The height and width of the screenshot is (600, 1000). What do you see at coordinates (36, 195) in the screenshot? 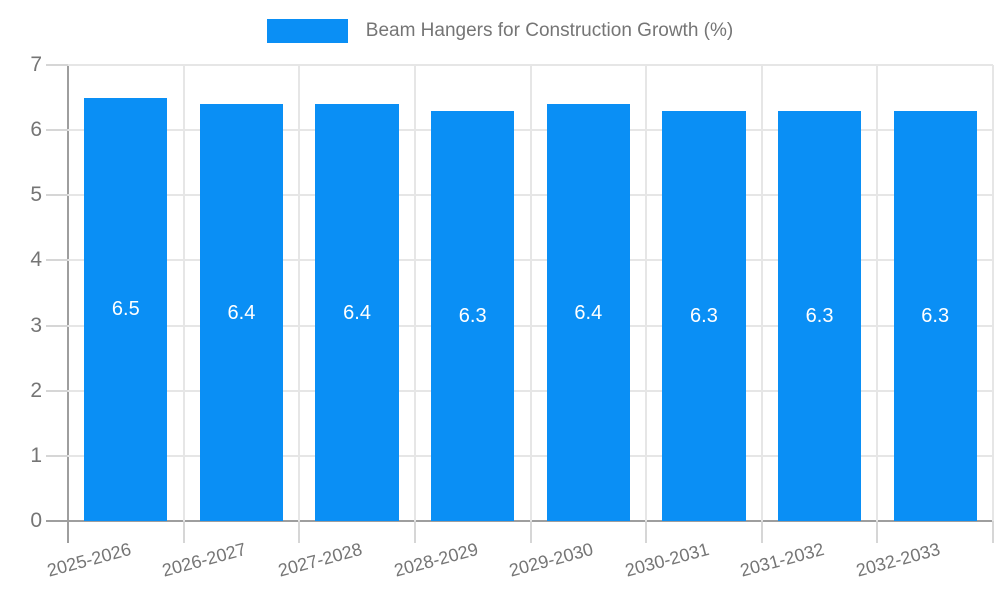
I see `y-axis-tick-label: 5` at bounding box center [36, 195].